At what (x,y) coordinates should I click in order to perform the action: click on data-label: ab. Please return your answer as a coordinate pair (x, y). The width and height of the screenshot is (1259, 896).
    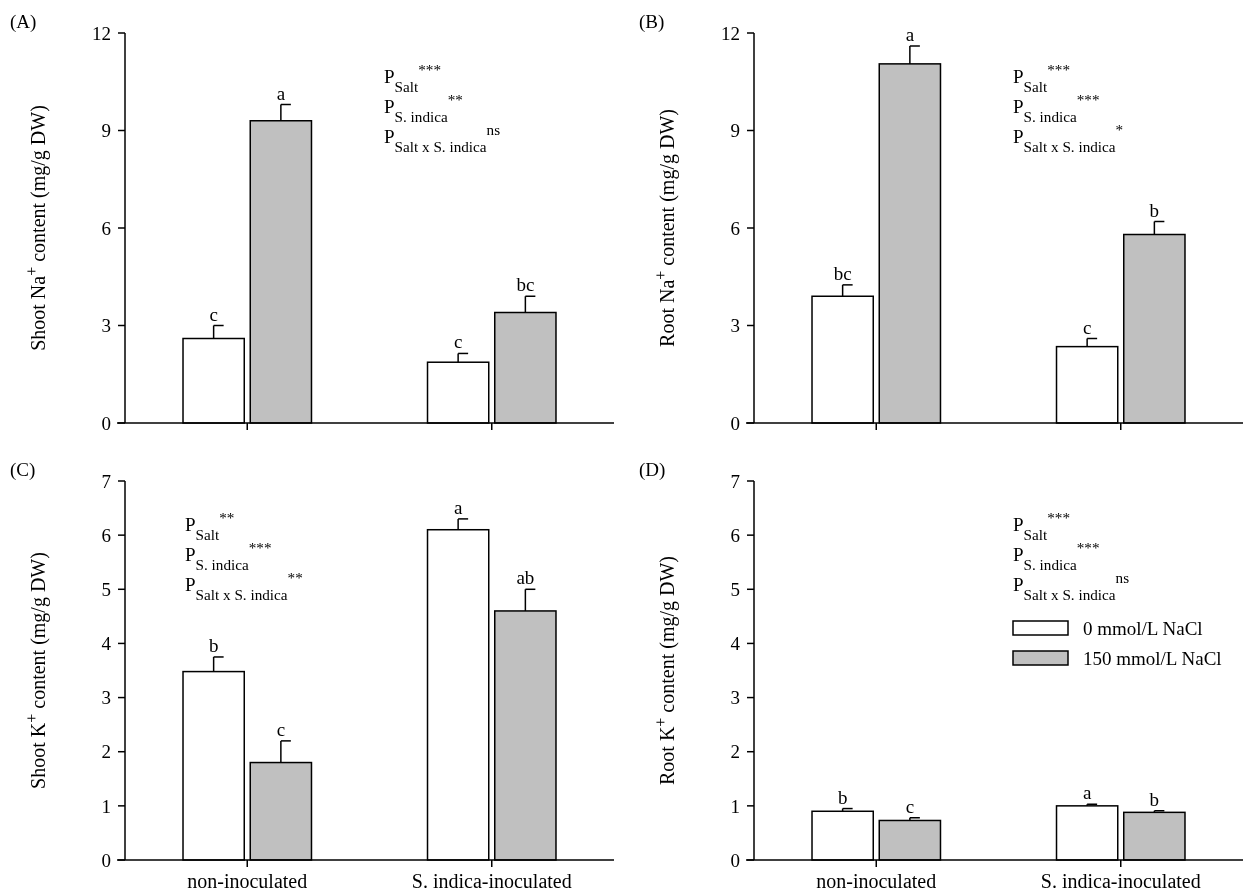
    Looking at the image, I should click on (525, 578).